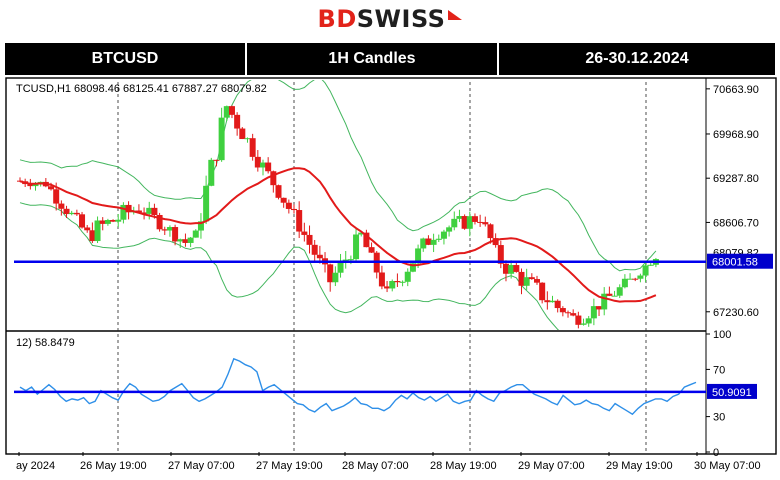  What do you see at coordinates (337, 19) in the screenshot?
I see `brand-bd: BD` at bounding box center [337, 19].